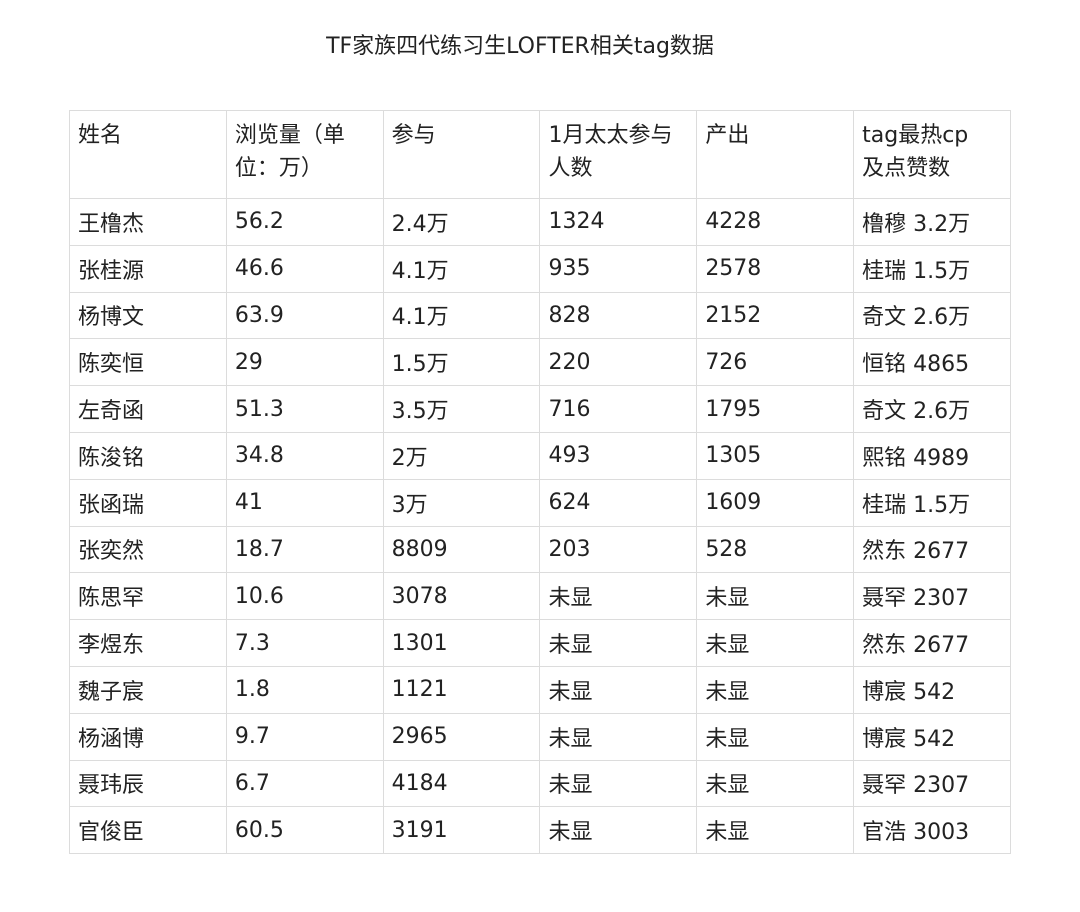 The image size is (1080, 912). I want to click on table-cell: 官俊臣, so click(148, 830).